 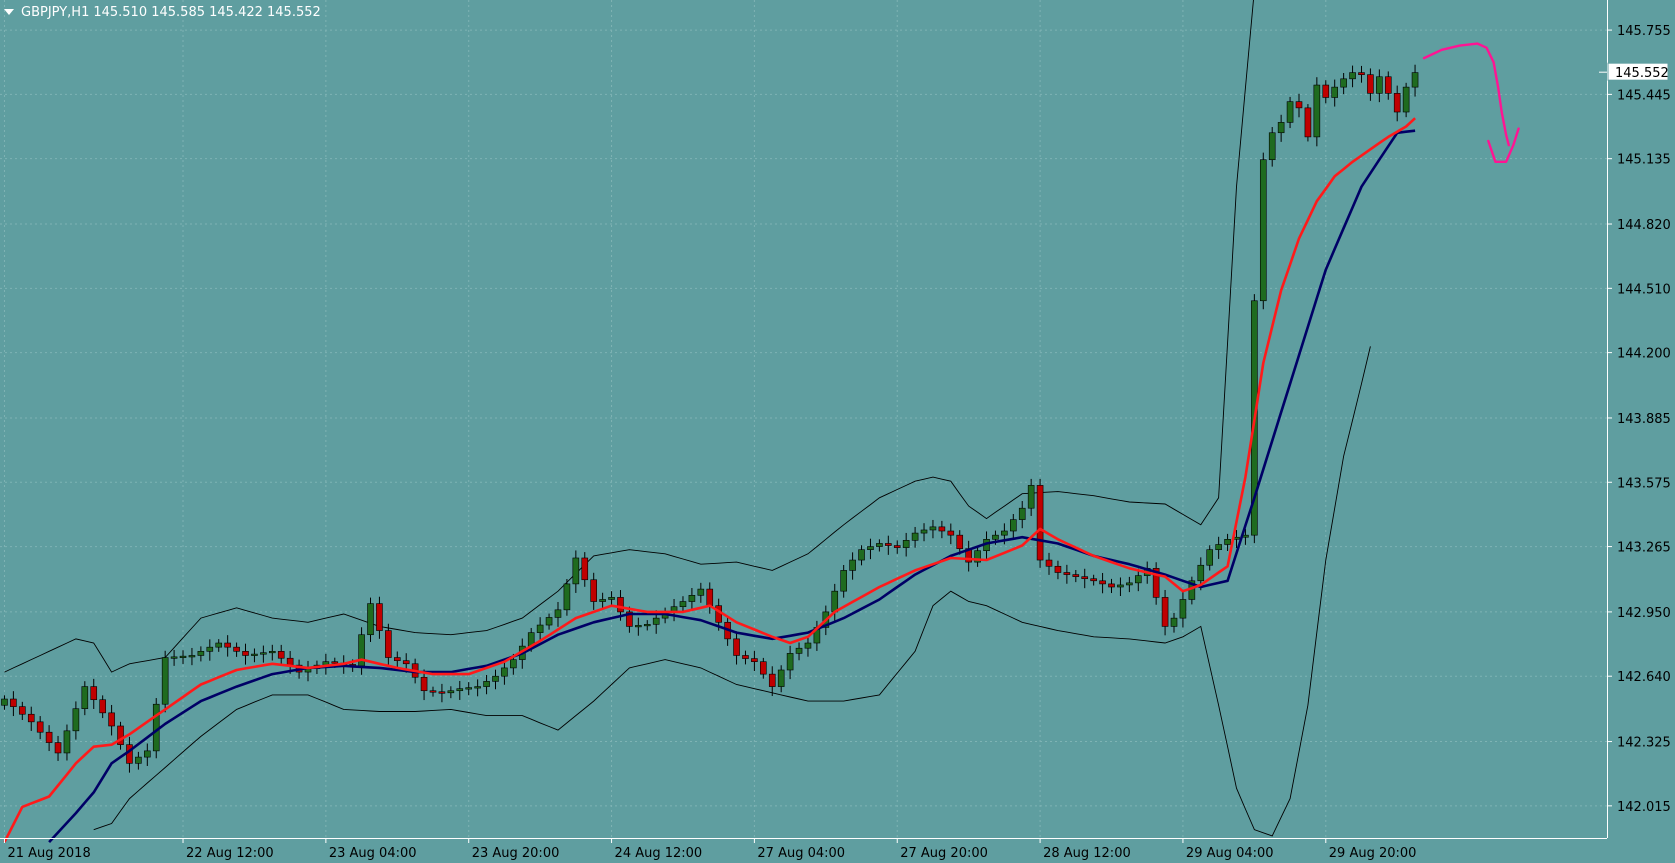 I want to click on symbol-label: GBPJPY,H1, so click(x=55, y=12).